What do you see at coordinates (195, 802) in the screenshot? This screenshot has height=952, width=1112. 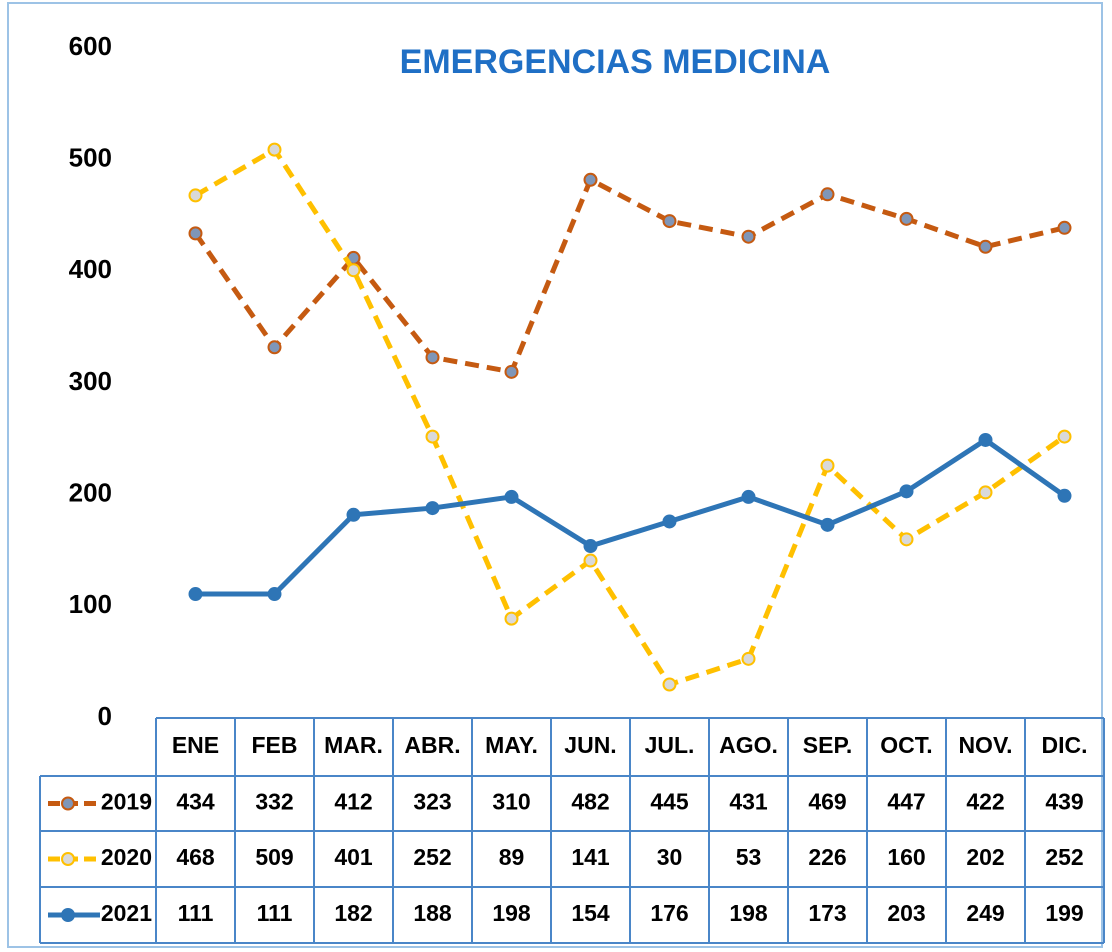 I see `table-value: 434` at bounding box center [195, 802].